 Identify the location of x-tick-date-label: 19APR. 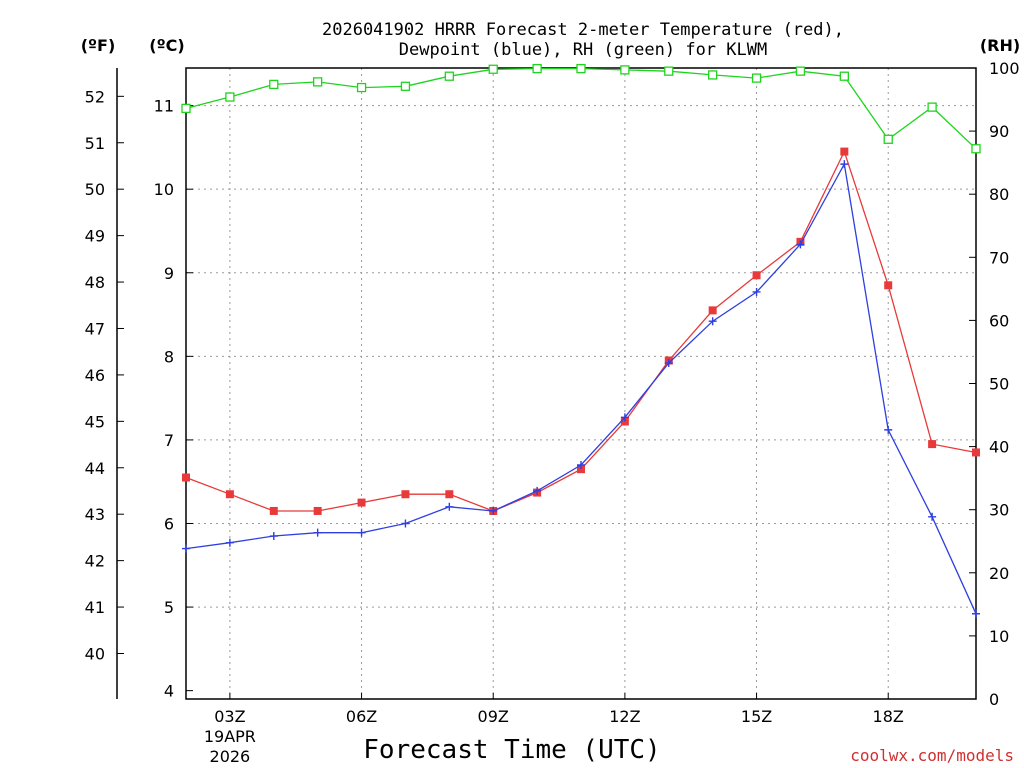
(230, 736).